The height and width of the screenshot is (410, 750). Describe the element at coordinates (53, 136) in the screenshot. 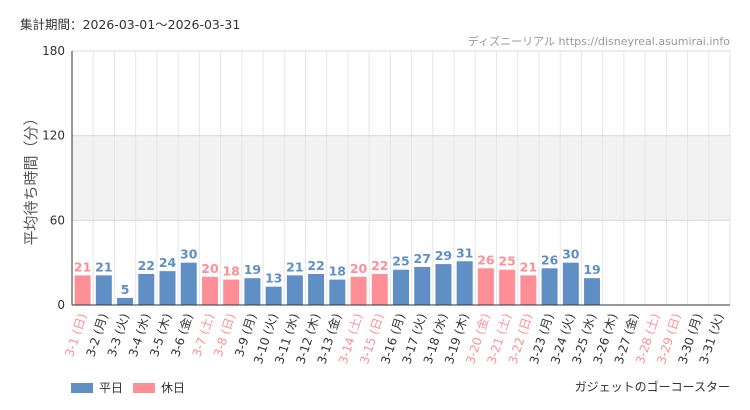

I see `y-tick-label: 120` at that location.